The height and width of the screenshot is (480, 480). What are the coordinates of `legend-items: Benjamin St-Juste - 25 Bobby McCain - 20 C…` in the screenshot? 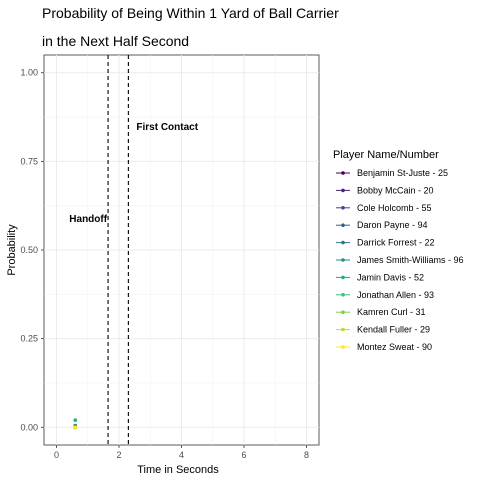 It's located at (400, 260).